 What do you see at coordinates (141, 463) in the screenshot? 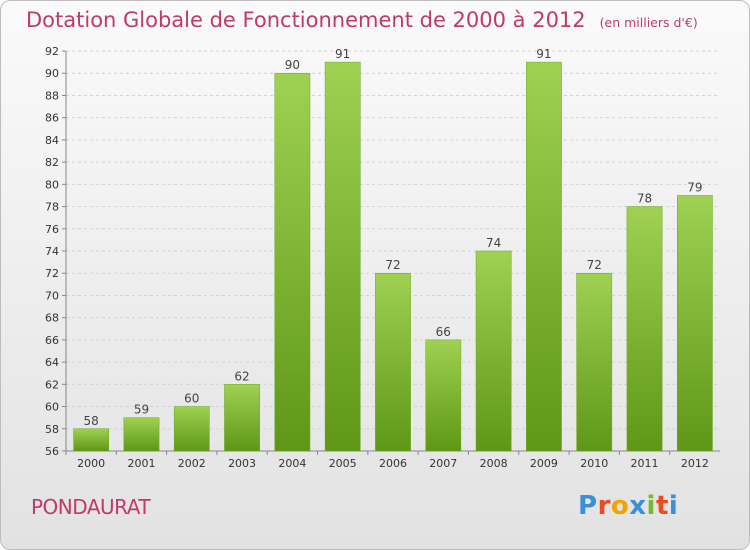
I see `x-tick-label: 2001` at bounding box center [141, 463].